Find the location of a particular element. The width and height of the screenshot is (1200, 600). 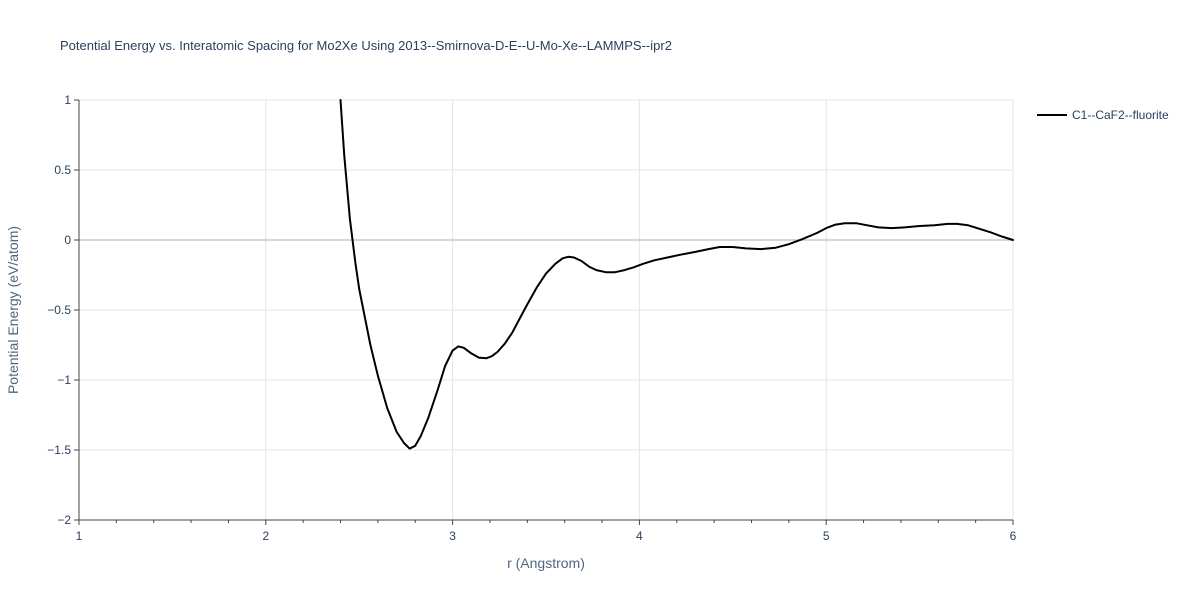

legend: C1--CaF2--fluorite is located at coordinates (1103, 115).